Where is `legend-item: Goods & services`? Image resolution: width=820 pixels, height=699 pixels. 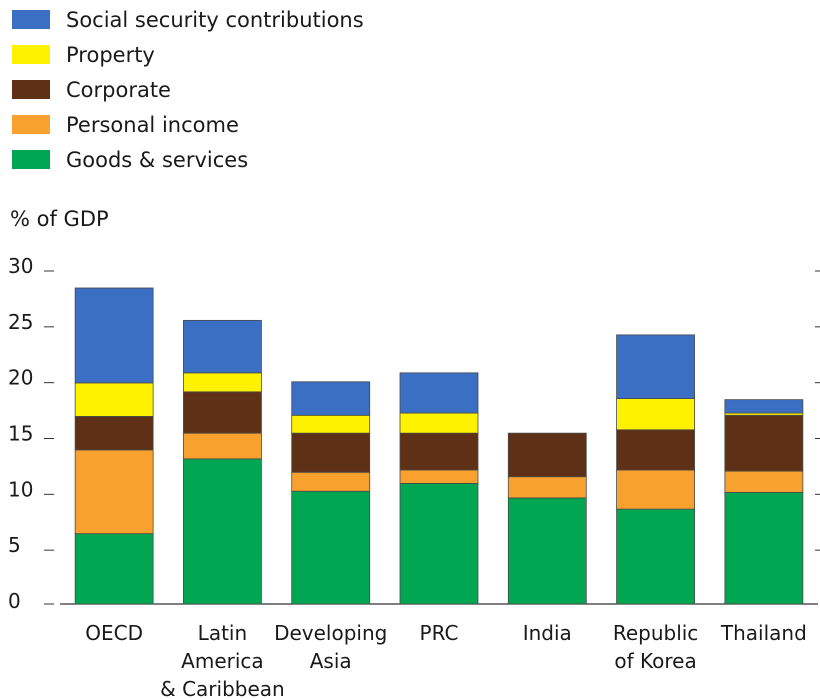 legend-item: Goods & services is located at coordinates (188, 159).